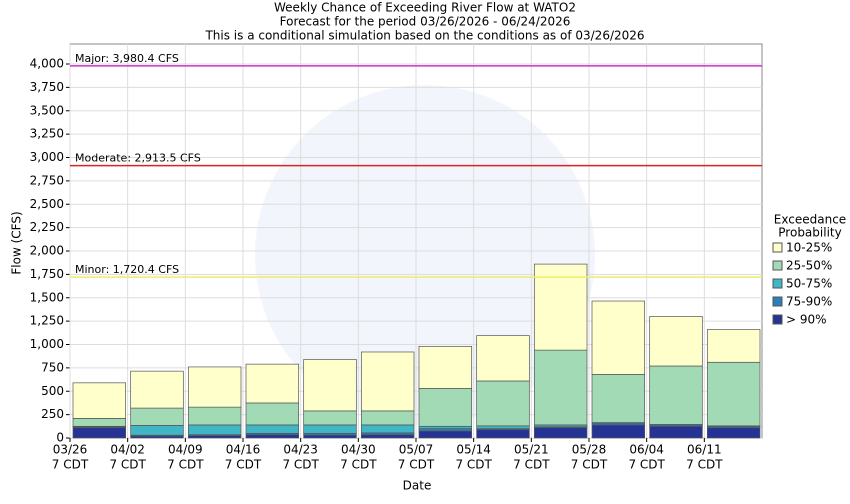 Image resolution: width=850 pixels, height=504 pixels. Describe the element at coordinates (531, 450) in the screenshot. I see `x-tick-label: 05/21` at that location.